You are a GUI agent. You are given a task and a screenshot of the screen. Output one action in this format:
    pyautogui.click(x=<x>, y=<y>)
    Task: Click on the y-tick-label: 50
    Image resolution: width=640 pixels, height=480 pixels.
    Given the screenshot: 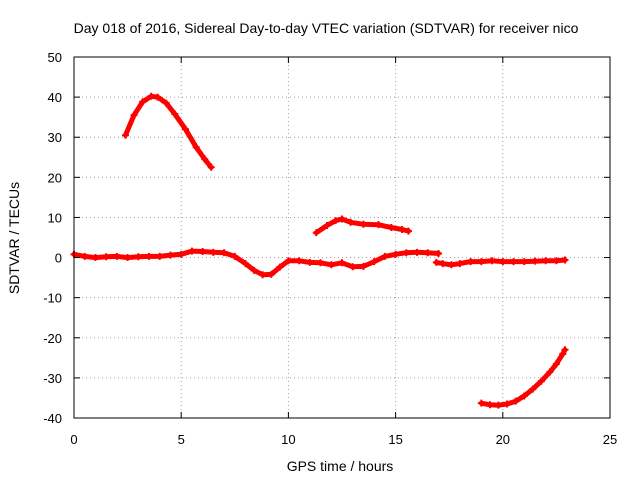 What is the action you would take?
    pyautogui.click(x=55, y=57)
    